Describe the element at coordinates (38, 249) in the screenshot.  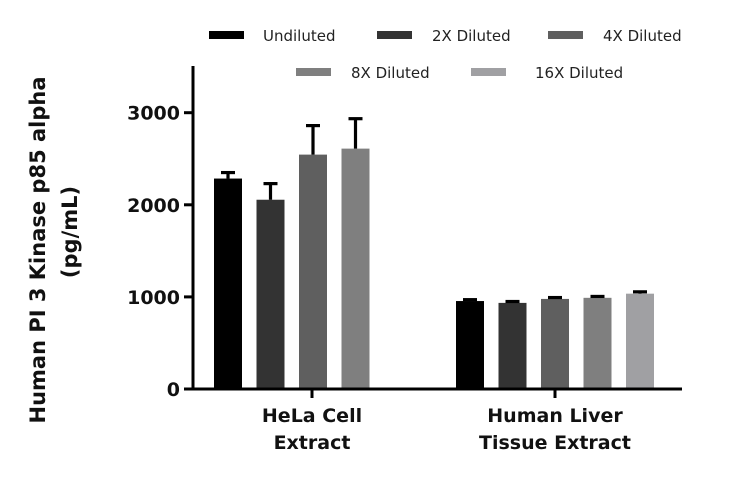
I see `y-axis-title-line: Human PI 3 Kinase p85 alpha` at that location.